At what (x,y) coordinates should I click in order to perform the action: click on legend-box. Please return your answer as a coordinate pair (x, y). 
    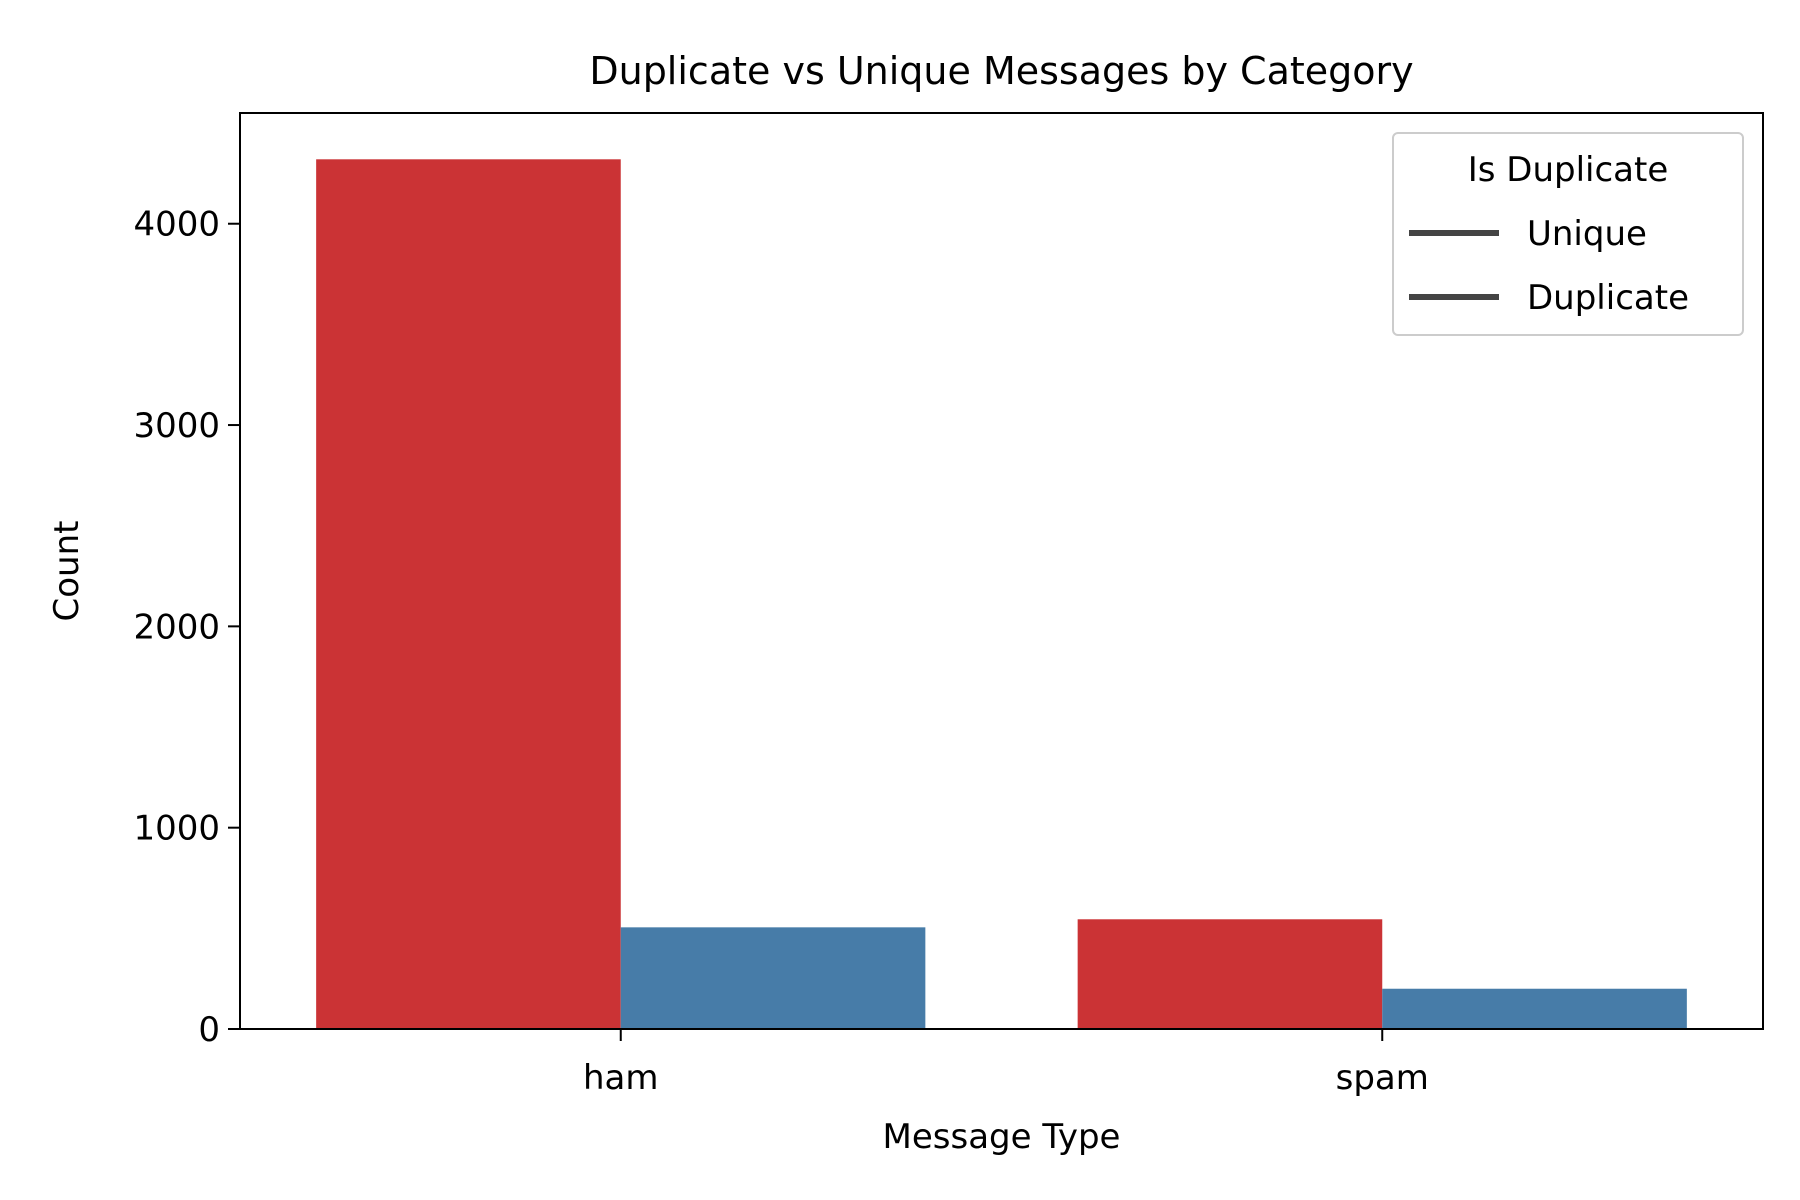
    Looking at the image, I should click on (1568, 234).